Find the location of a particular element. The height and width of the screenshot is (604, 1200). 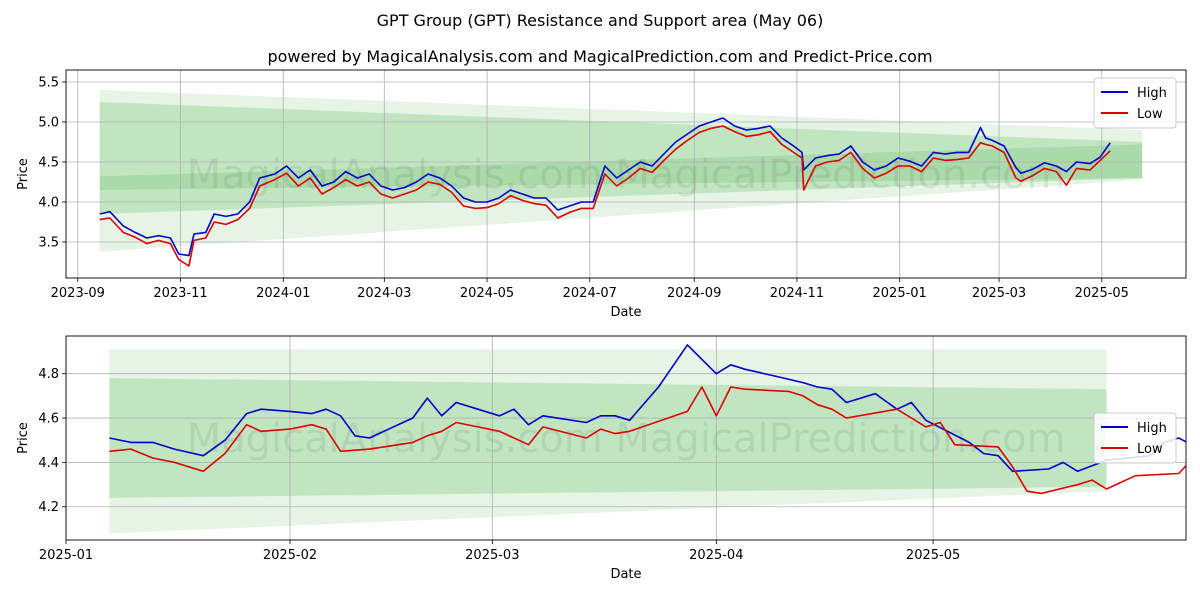

bottom-legend-label-high: High is located at coordinates (1152, 428).